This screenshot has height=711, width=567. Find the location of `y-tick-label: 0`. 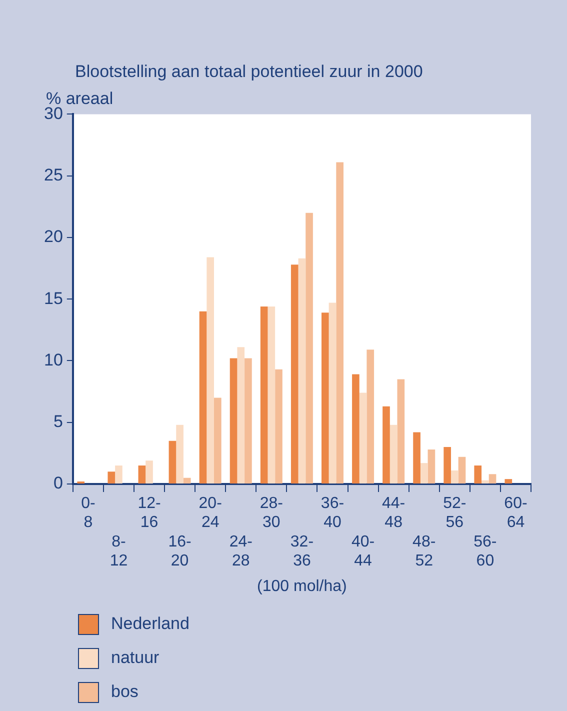

y-tick-label: 0 is located at coordinates (58, 483).